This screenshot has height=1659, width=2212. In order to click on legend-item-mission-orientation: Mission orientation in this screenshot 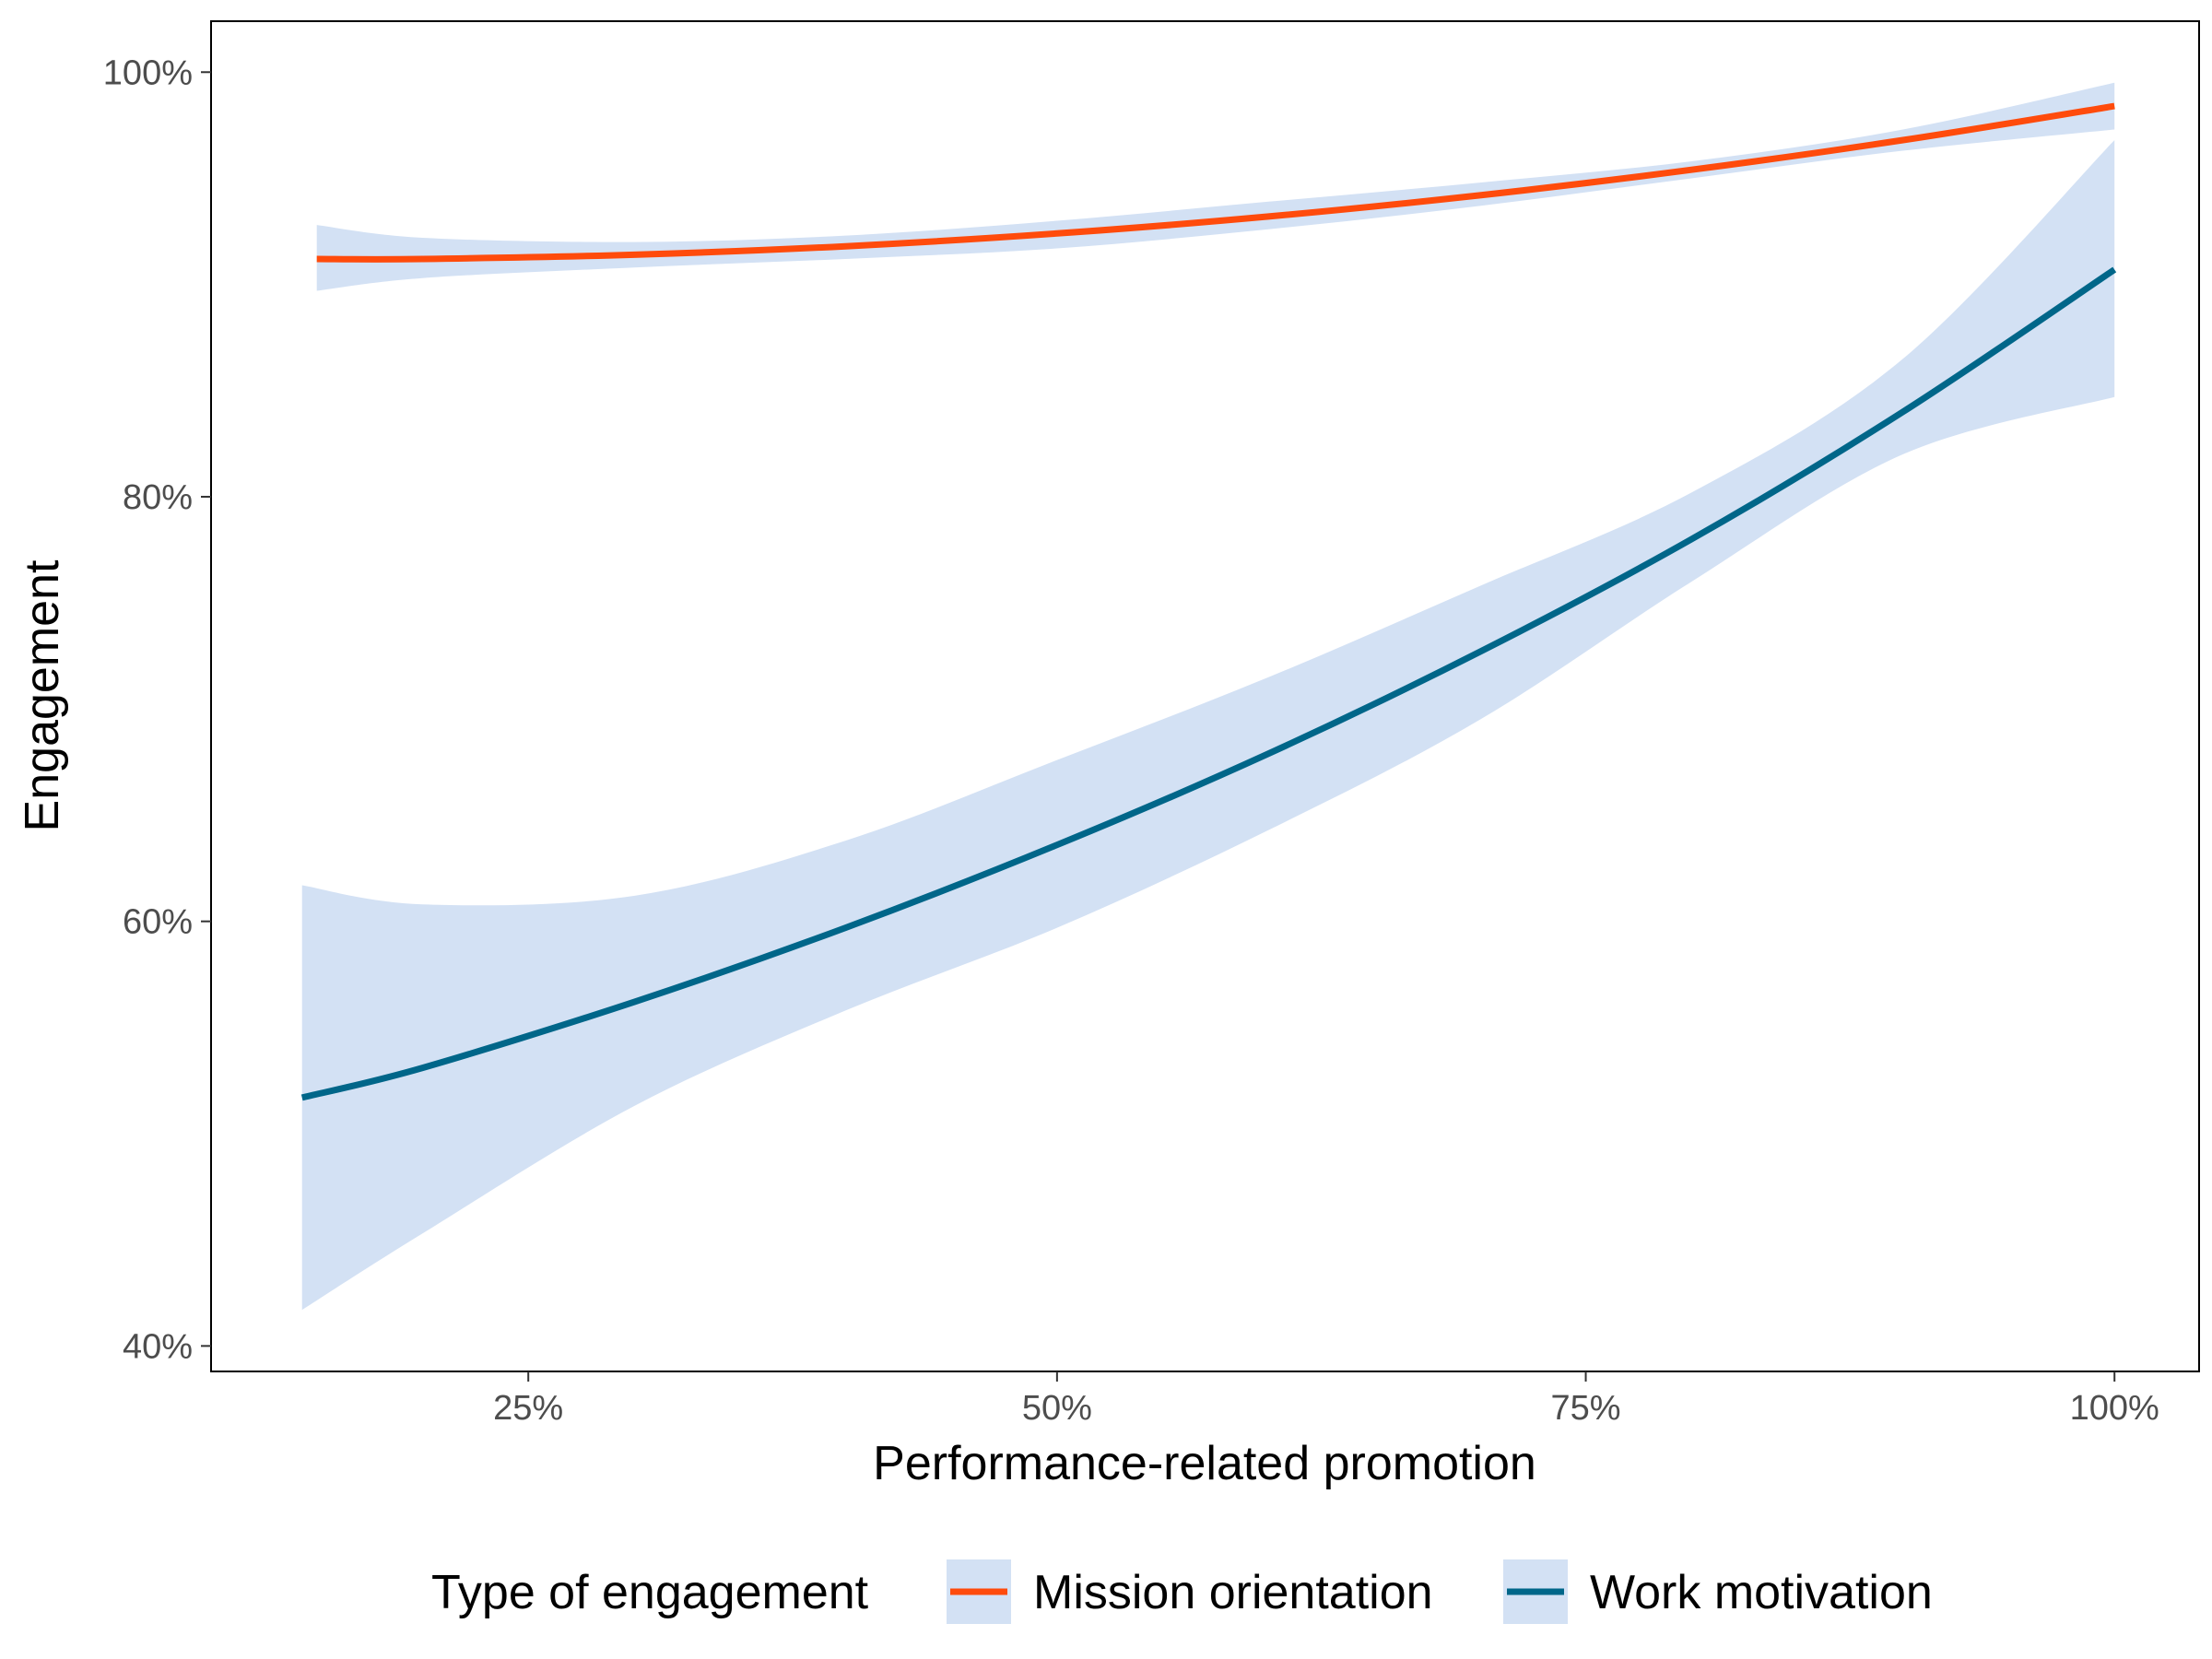, I will do `click(1190, 1591)`.